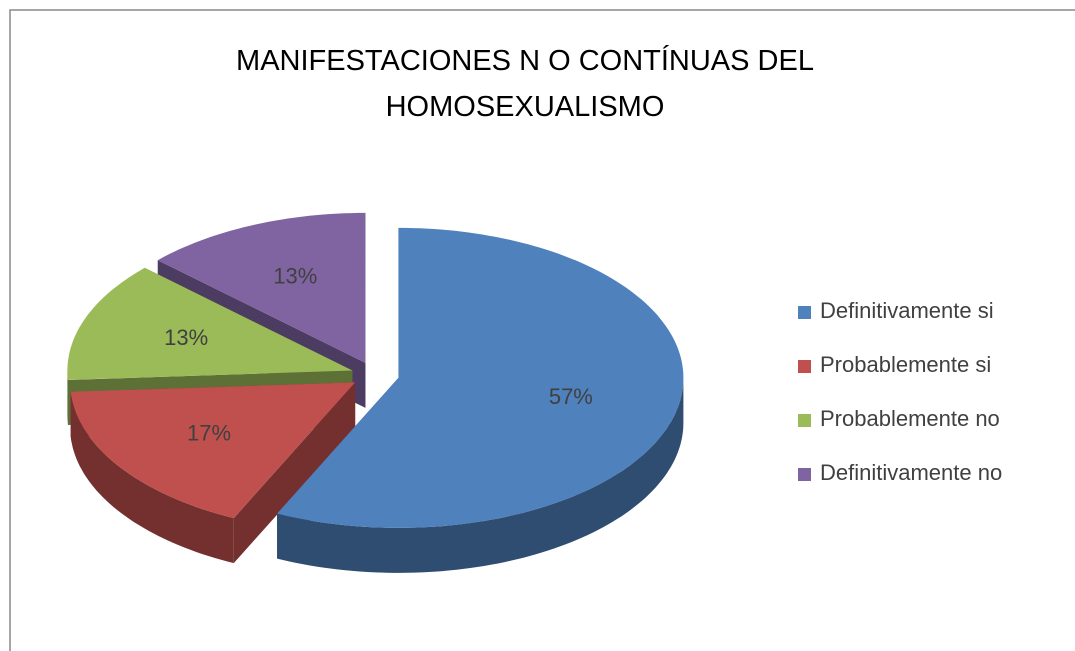  I want to click on data-label: 17%, so click(209, 433).